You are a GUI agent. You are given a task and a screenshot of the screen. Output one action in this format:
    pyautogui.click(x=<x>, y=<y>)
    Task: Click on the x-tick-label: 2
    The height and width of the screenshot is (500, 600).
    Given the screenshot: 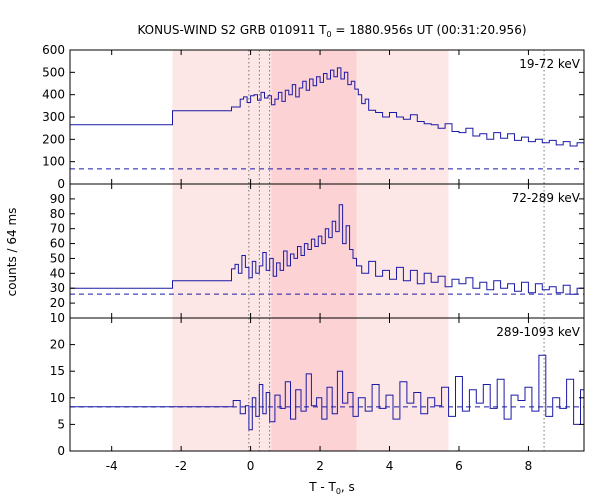 What is the action you would take?
    pyautogui.click(x=320, y=466)
    